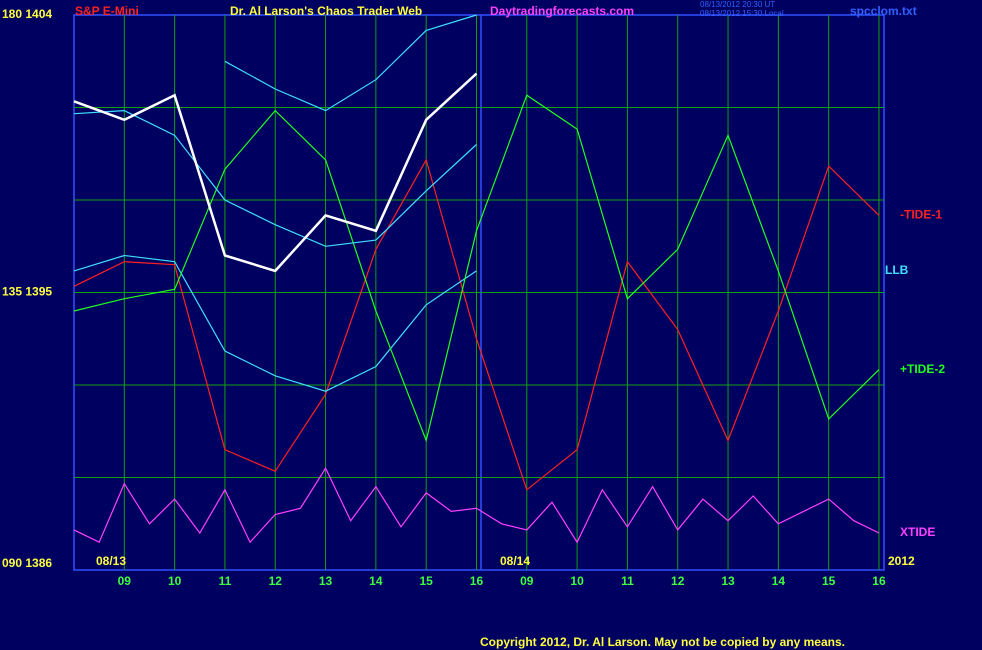  What do you see at coordinates (107, 11) in the screenshot?
I see `symbol: S&P E-Mini` at bounding box center [107, 11].